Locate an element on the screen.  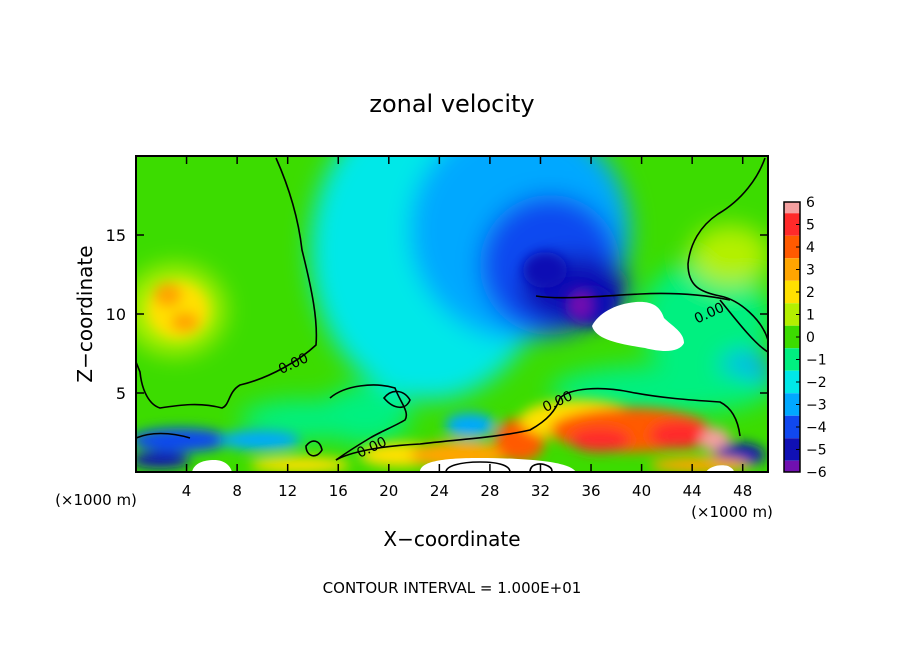
colorbar-label: −3 is located at coordinates (816, 406).